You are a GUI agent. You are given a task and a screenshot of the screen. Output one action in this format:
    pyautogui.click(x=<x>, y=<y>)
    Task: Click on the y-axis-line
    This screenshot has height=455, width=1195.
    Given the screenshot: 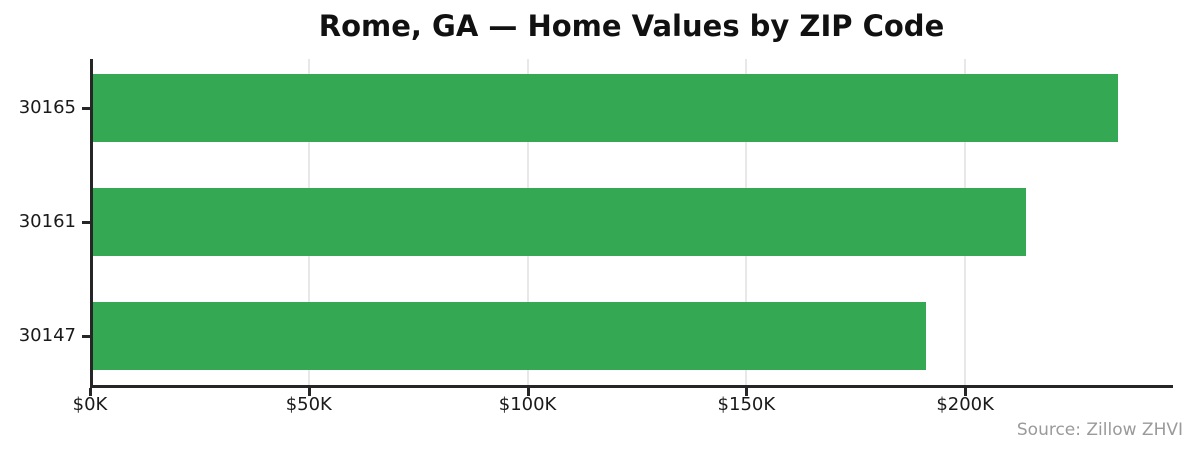 What is the action you would take?
    pyautogui.click(x=91, y=223)
    